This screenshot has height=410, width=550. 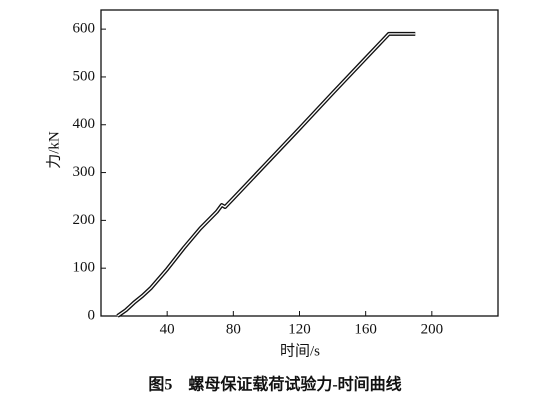 I want to click on x-tick-label: 200, so click(x=432, y=329).